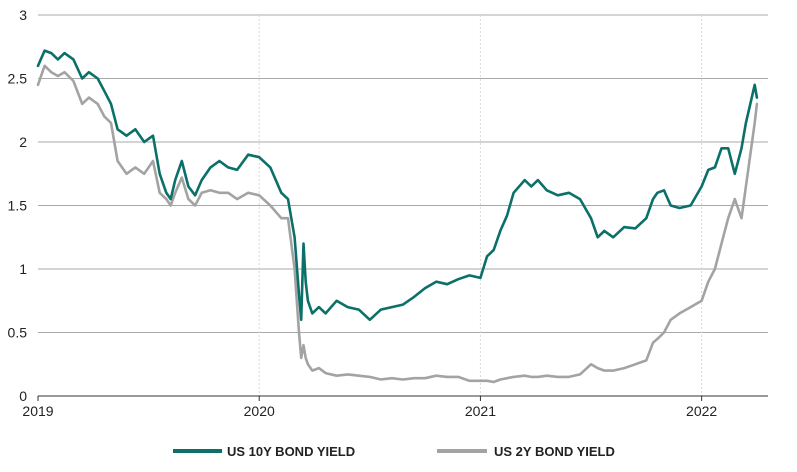  I want to click on y-tick-label: 1.5, so click(18, 206).